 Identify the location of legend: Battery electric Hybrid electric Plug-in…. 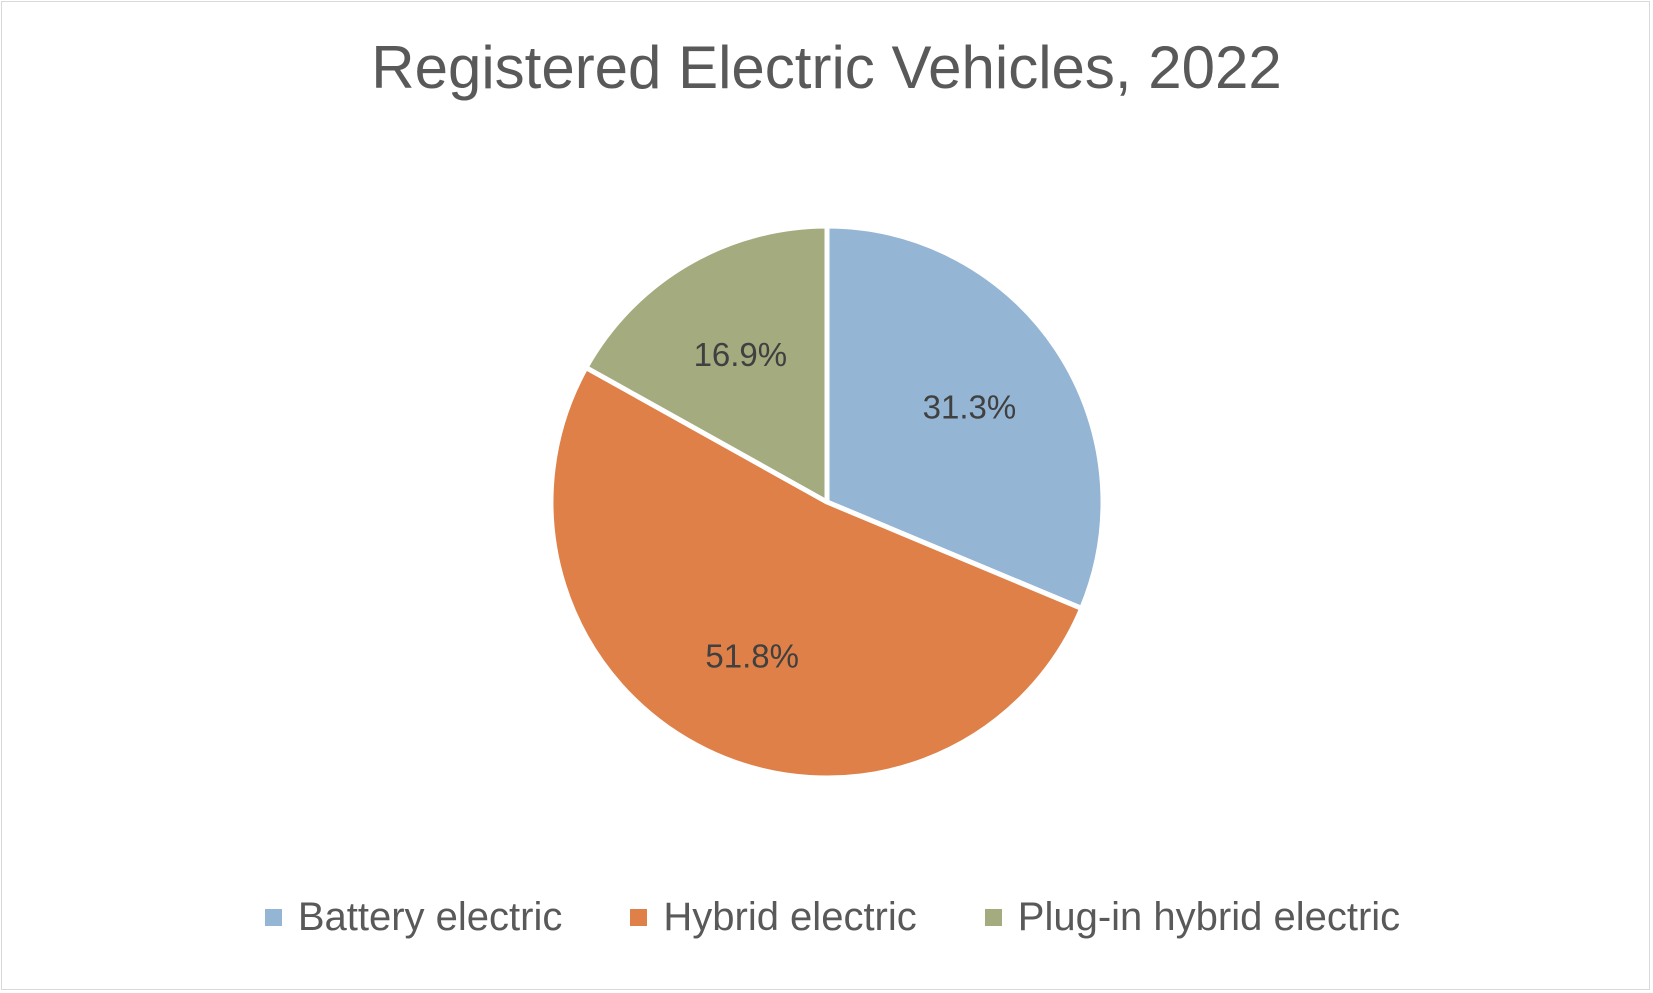
(826, 917).